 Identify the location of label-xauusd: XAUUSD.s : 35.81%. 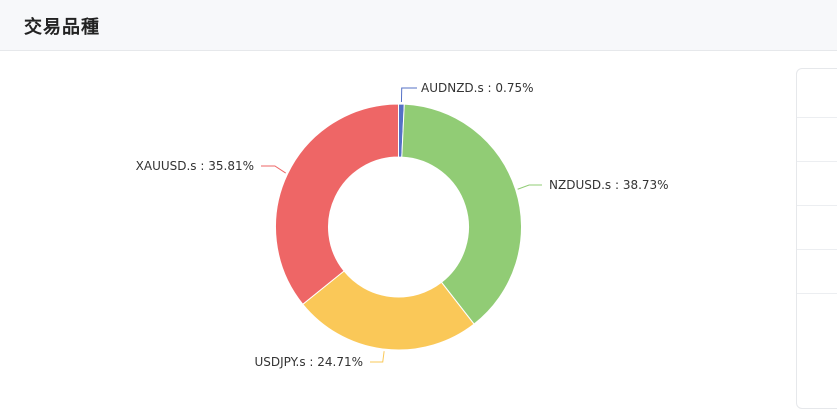
(195, 166).